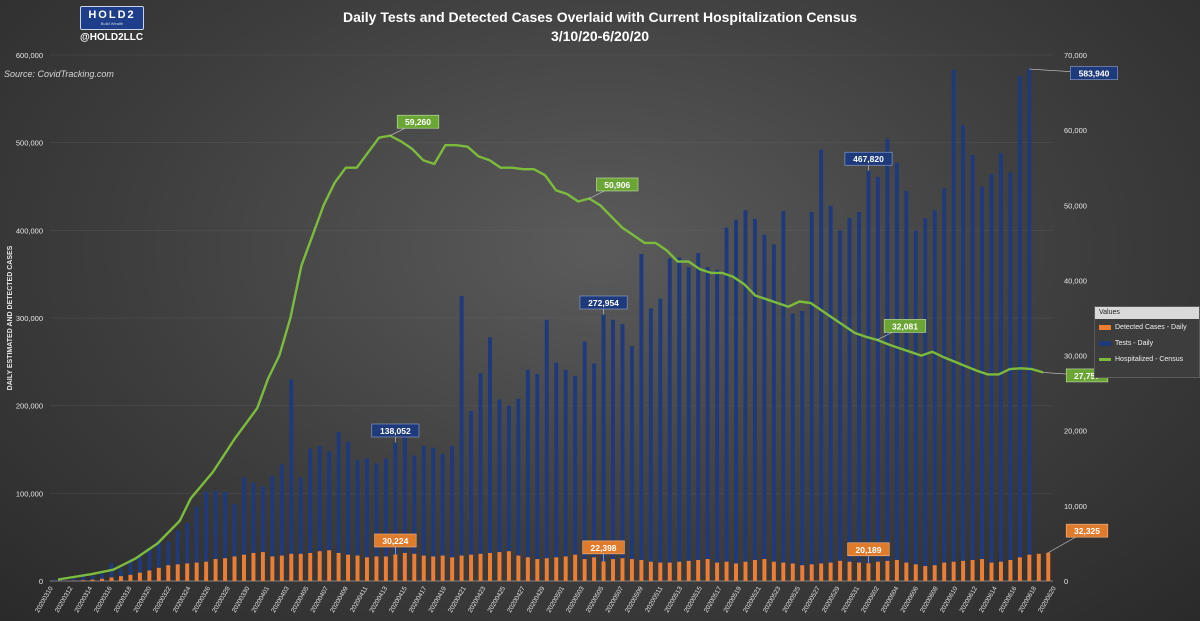 The width and height of the screenshot is (1200, 621). I want to click on x-tick-label: 20200415, so click(398, 599).